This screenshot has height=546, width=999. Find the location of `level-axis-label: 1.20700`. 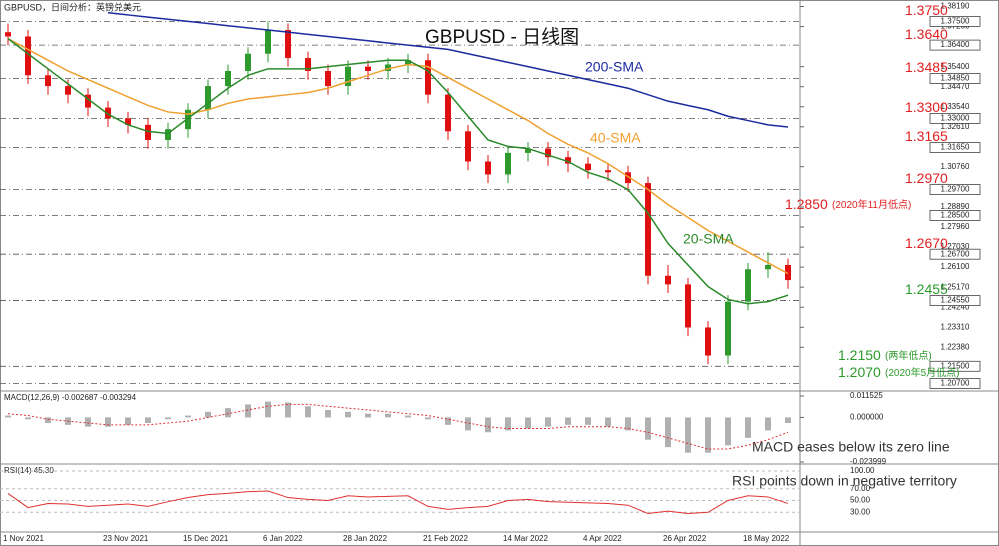

level-axis-label: 1.20700 is located at coordinates (955, 383).